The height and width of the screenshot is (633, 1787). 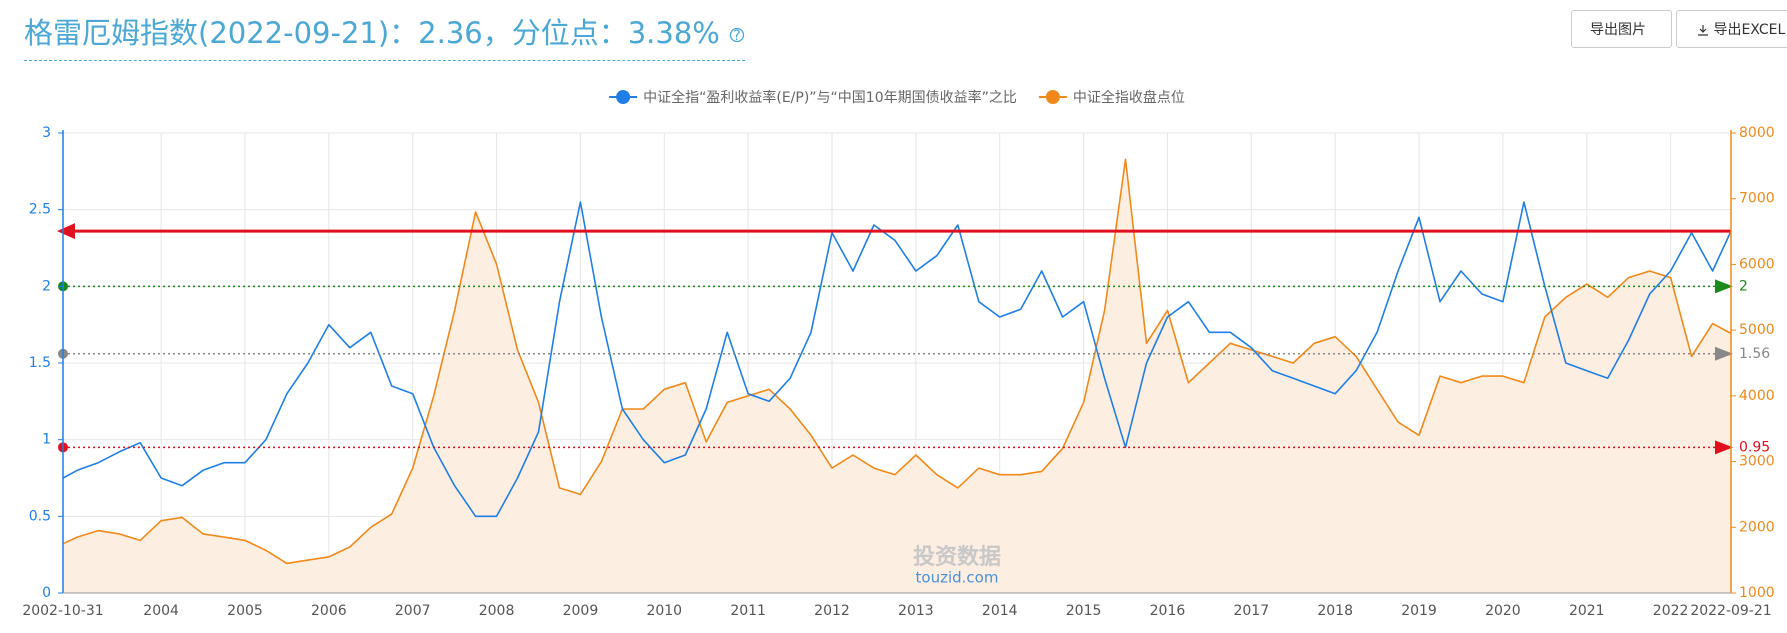 I want to click on x-tick-label: 2021, so click(x=1587, y=611).